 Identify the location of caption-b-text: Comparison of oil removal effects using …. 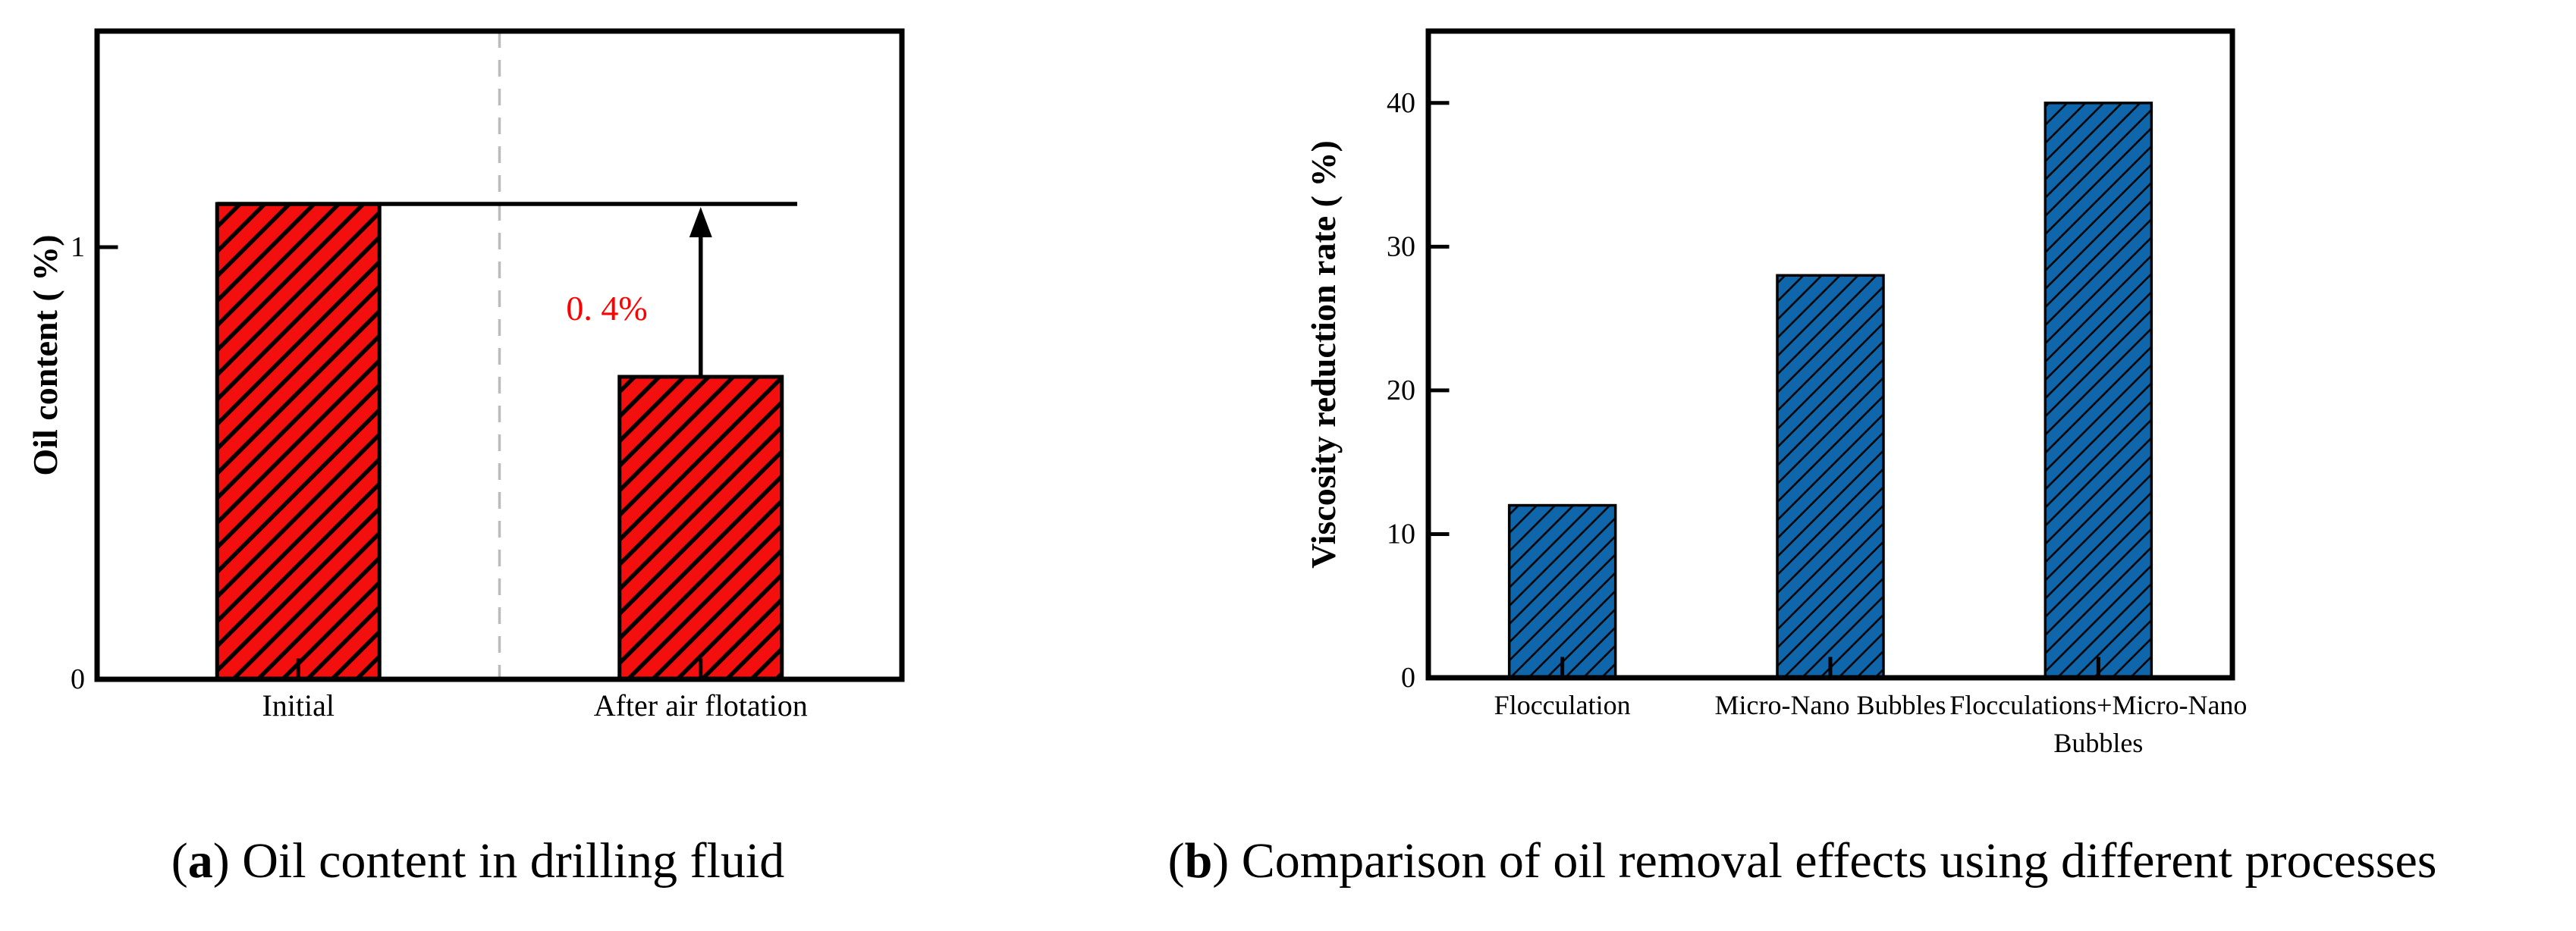
(1833, 861).